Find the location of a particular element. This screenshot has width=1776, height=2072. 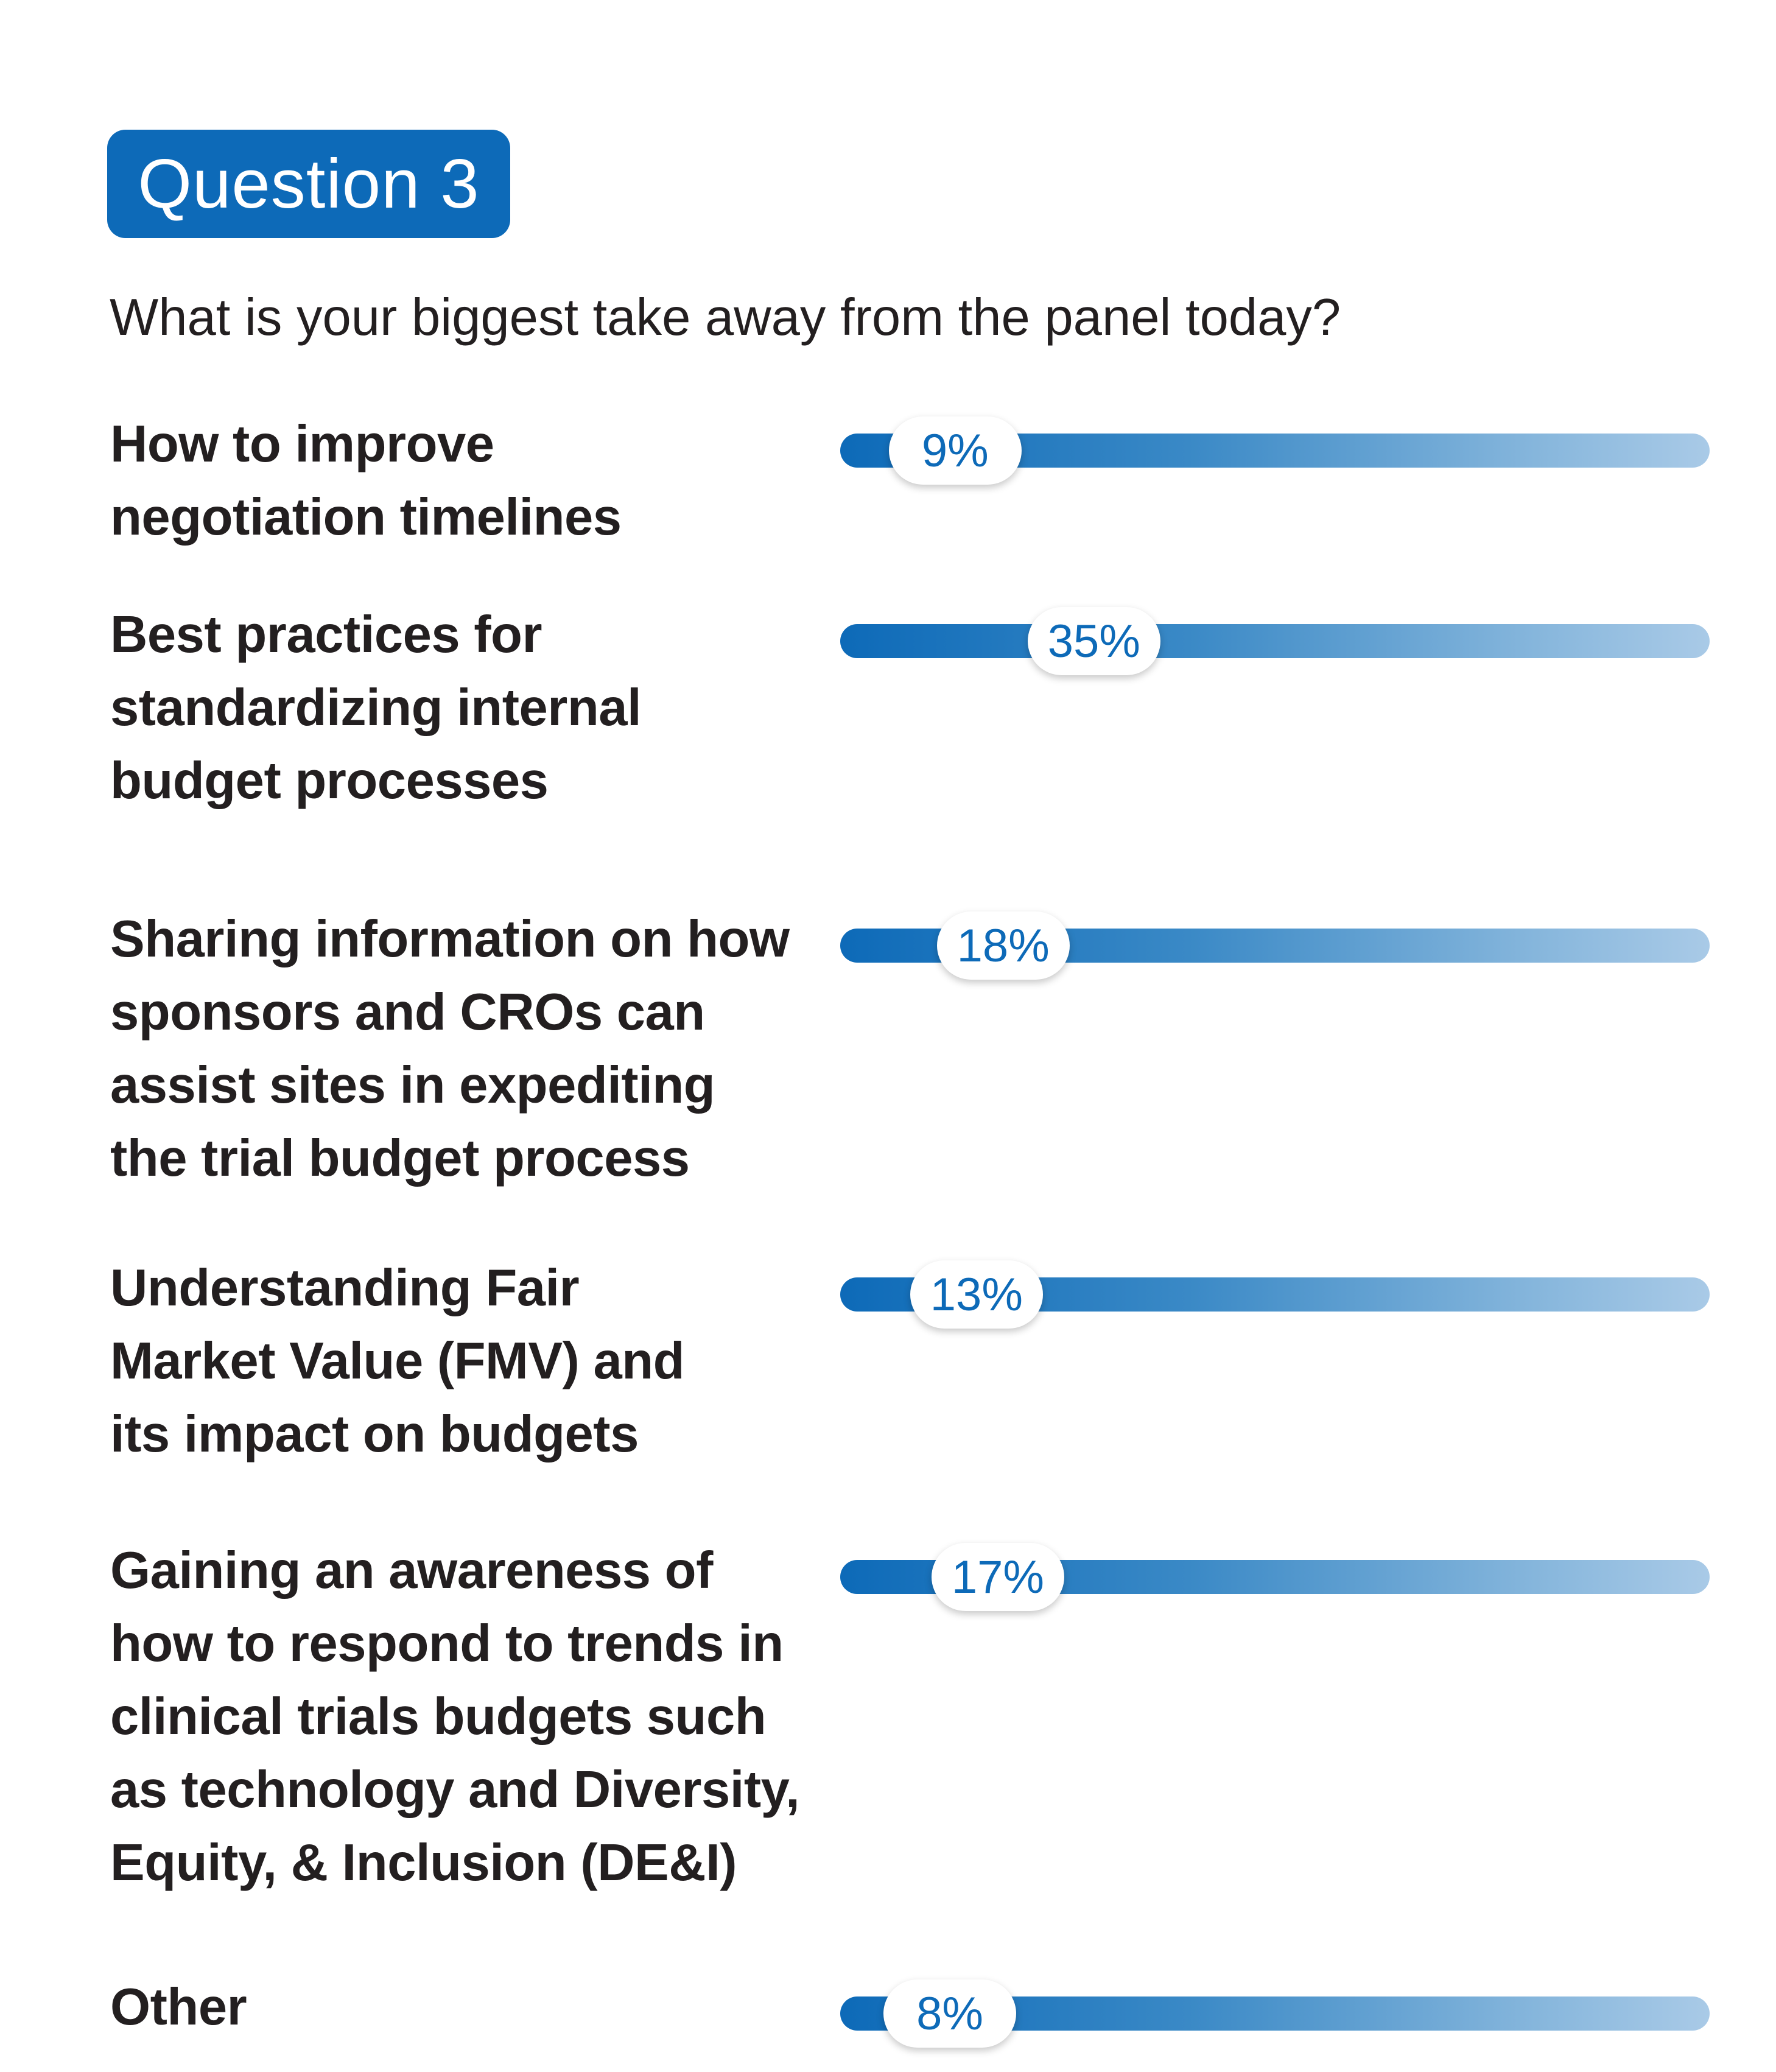

category-label-line: how to respond to trends in is located at coordinates (447, 1644).